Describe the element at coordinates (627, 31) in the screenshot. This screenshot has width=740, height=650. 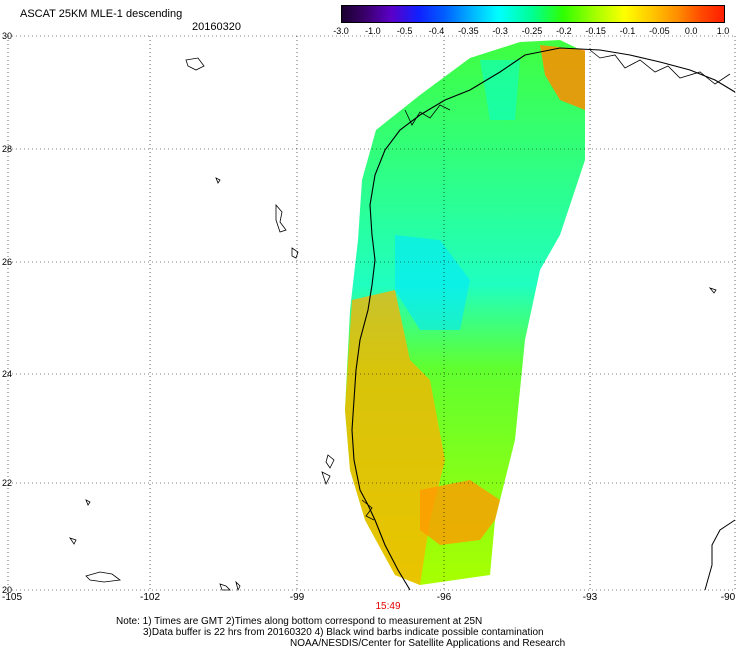
I see `colorbar-tick-label: -0.1` at that location.